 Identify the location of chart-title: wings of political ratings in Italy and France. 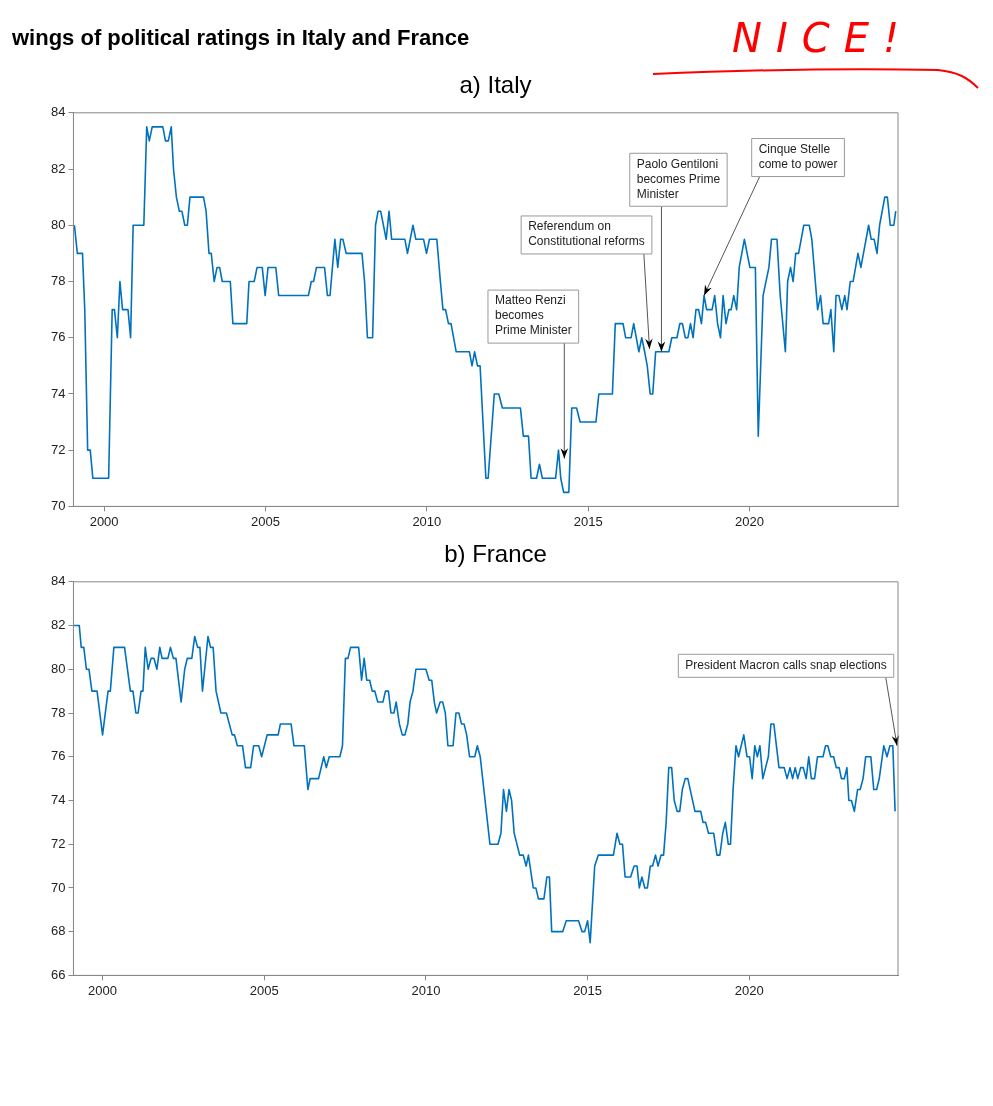
(240, 38).